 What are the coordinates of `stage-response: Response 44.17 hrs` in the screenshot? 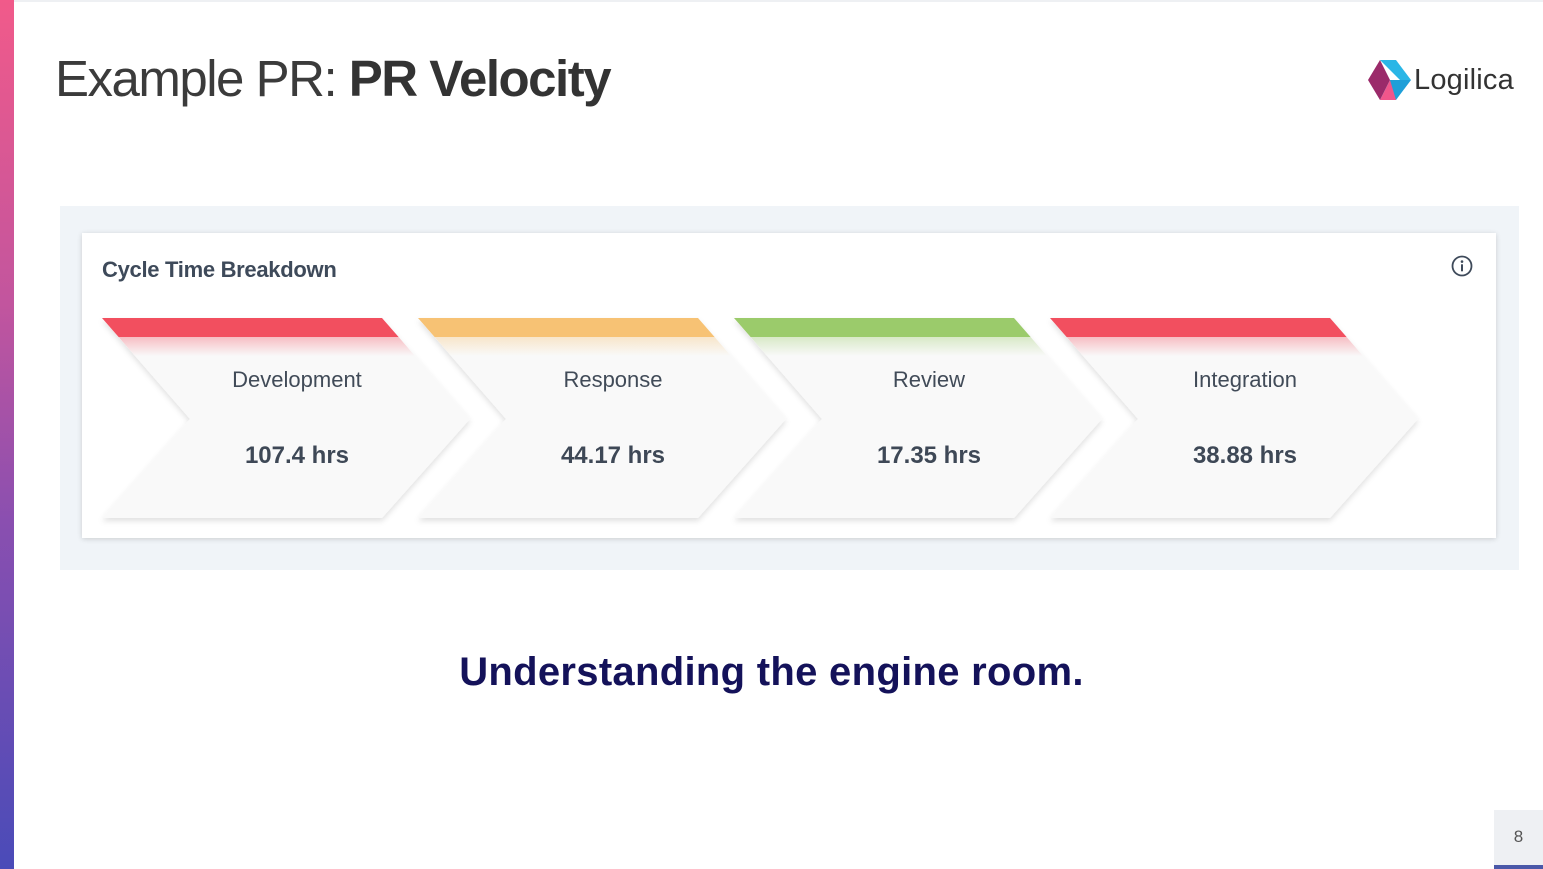 It's located at (603, 419).